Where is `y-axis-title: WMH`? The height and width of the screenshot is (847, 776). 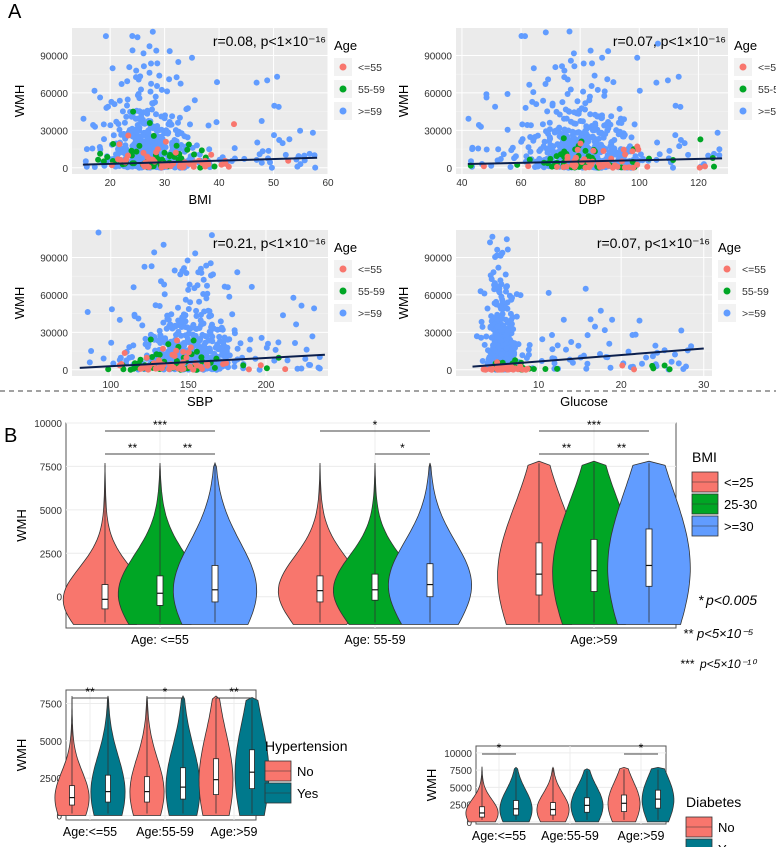 y-axis-title: WMH is located at coordinates (403, 303).